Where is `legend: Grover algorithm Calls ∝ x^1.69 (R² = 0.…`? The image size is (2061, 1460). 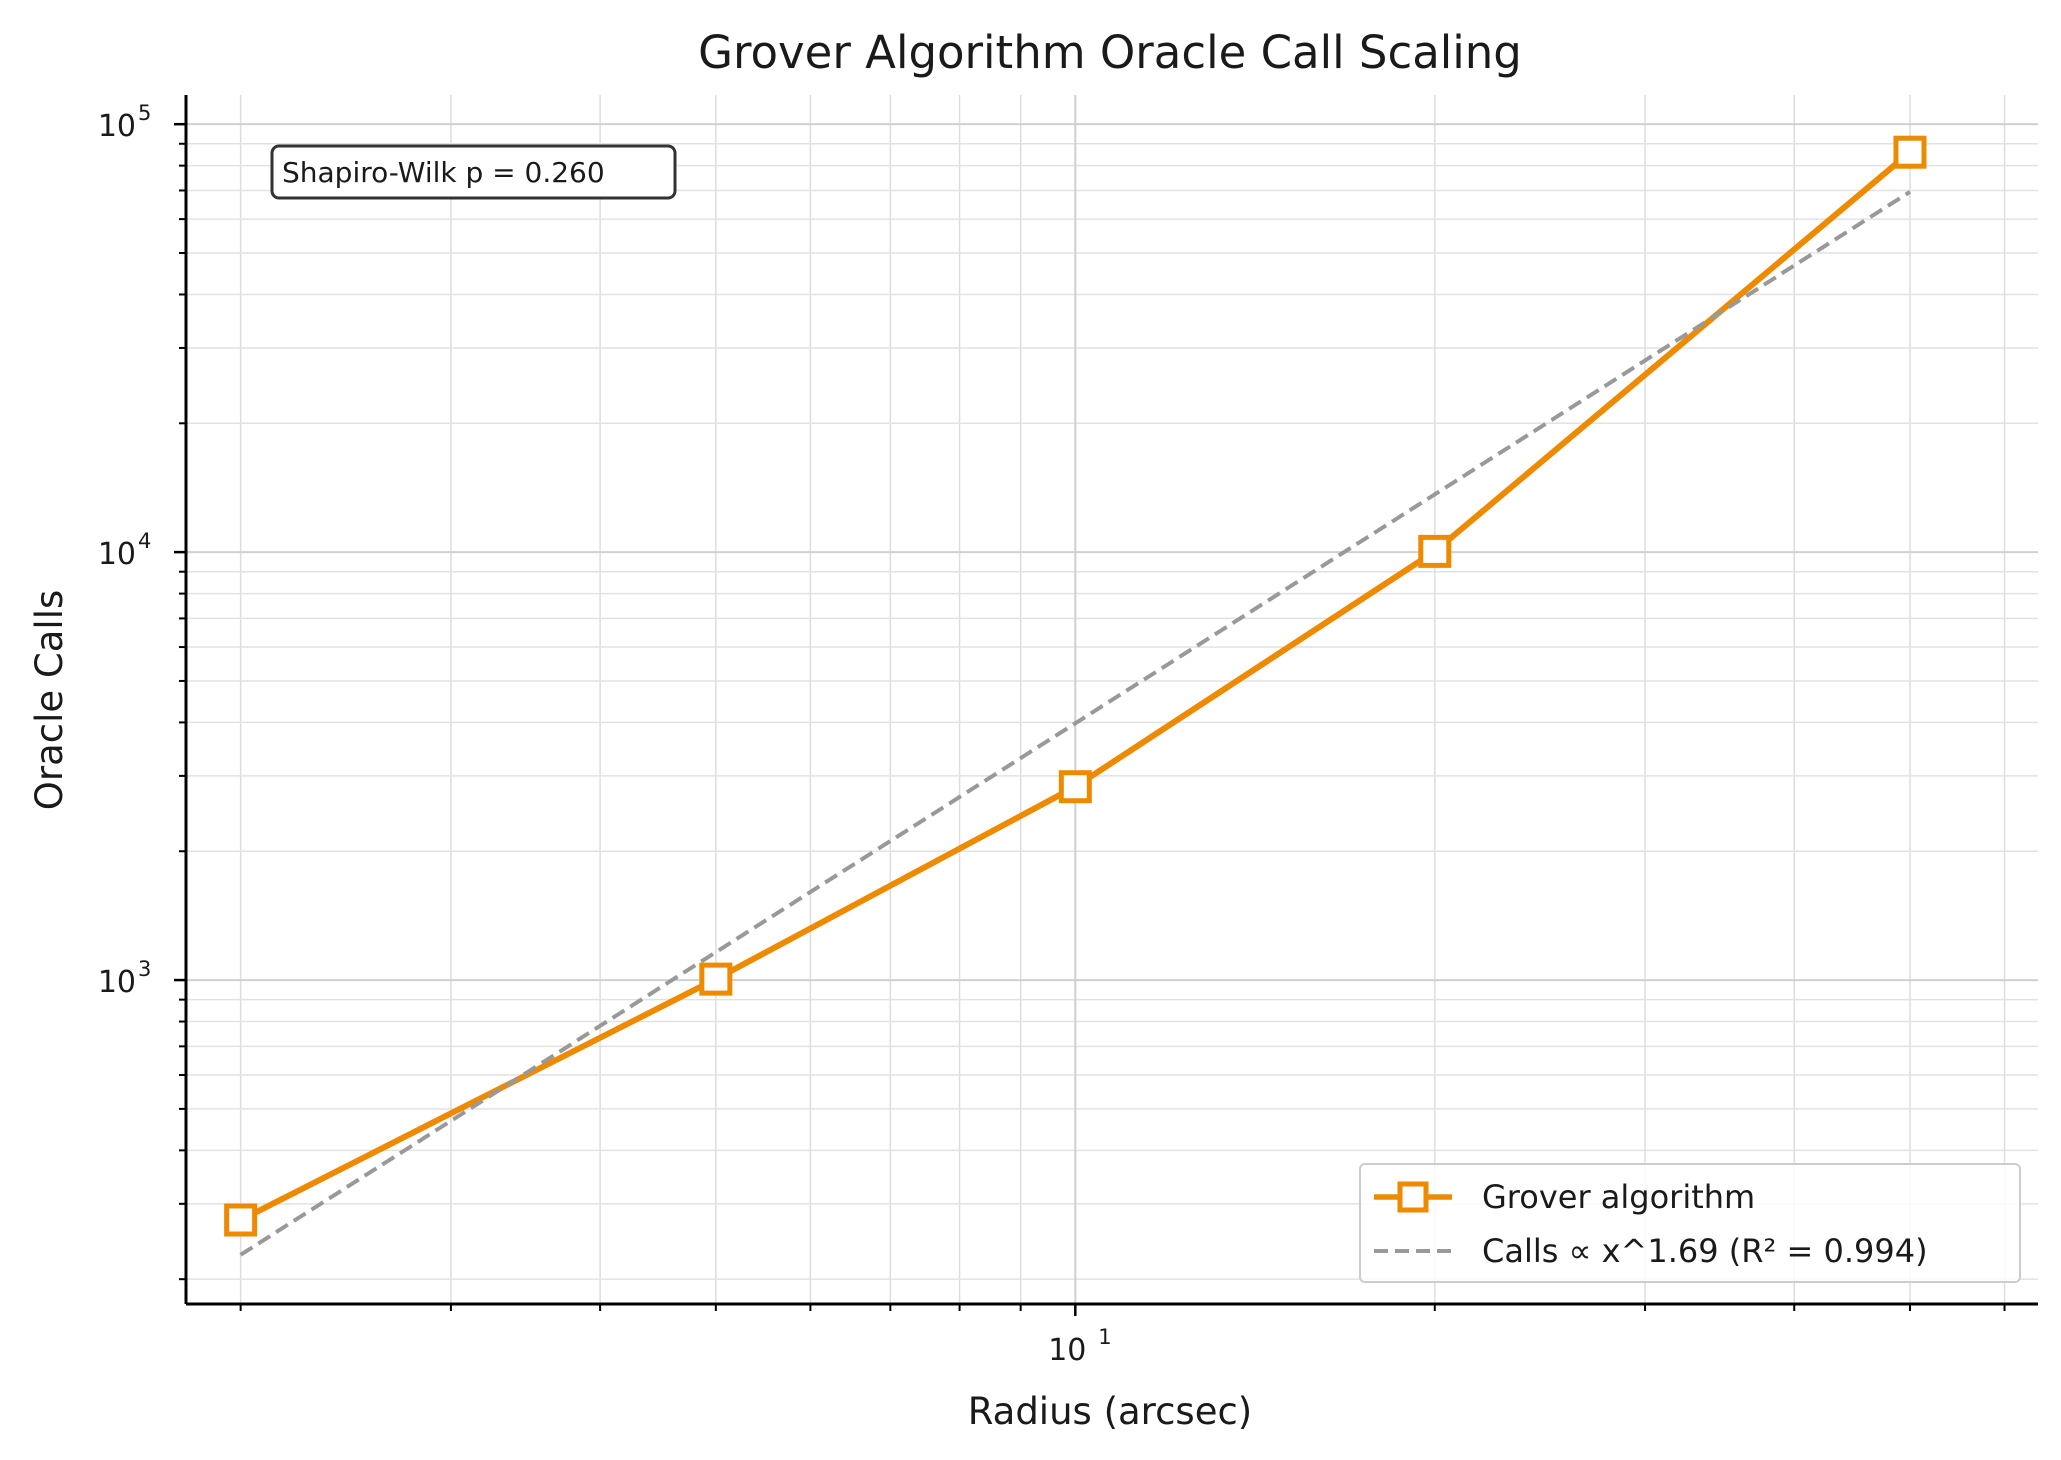 legend: Grover algorithm Calls ∝ x^1.69 (R² = 0.… is located at coordinates (1690, 1223).